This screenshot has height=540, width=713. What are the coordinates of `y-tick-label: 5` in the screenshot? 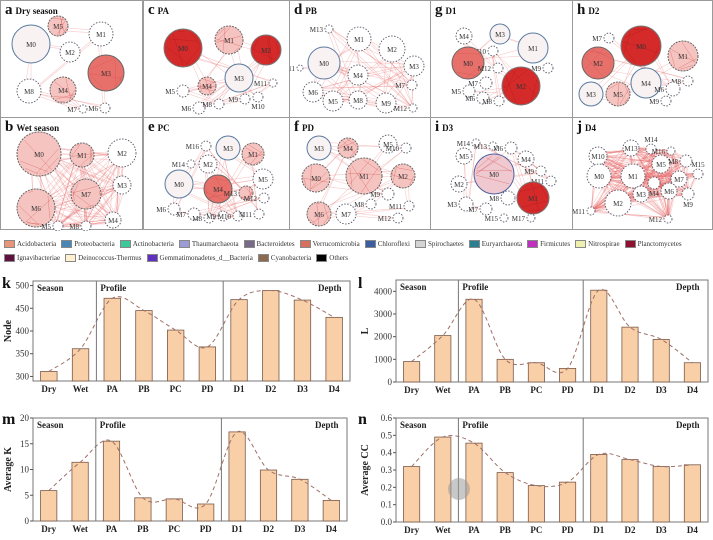 It's located at (27, 495).